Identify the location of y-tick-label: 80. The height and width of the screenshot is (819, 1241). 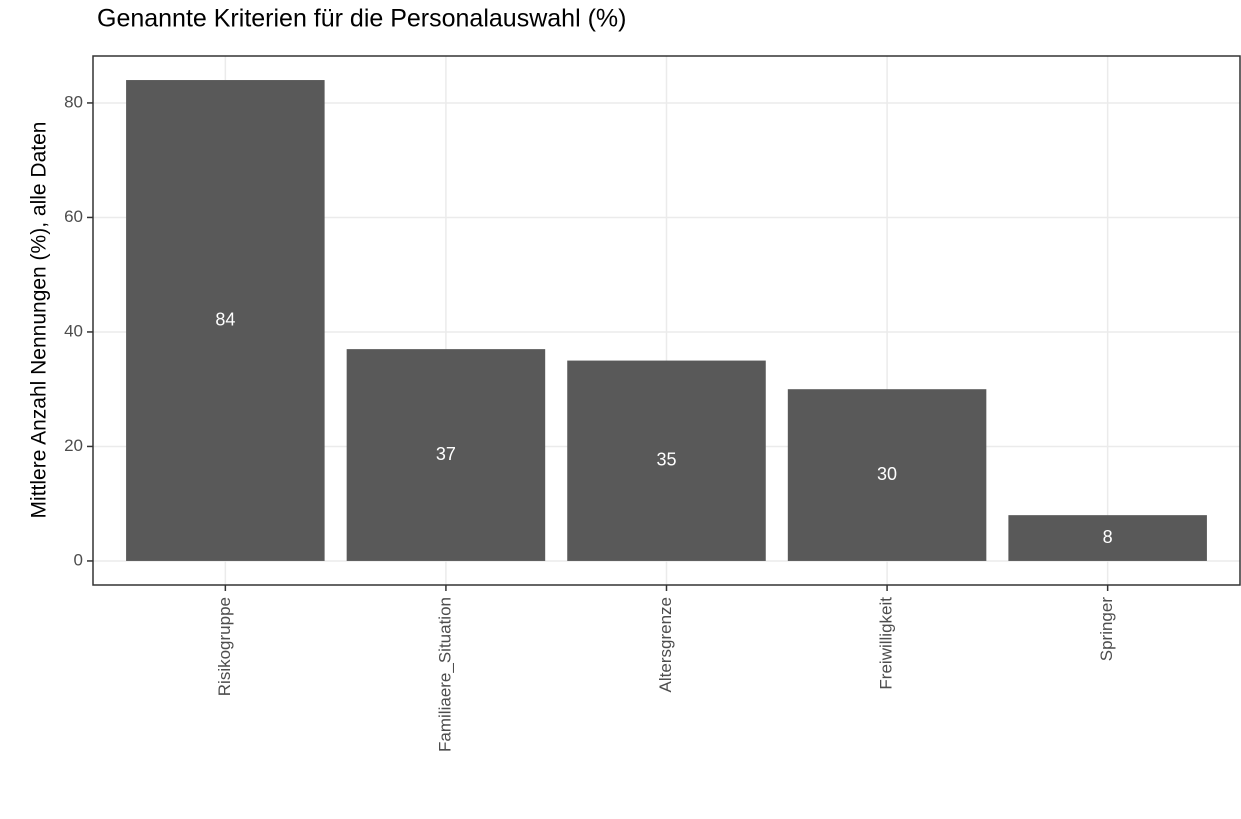
(73, 101).